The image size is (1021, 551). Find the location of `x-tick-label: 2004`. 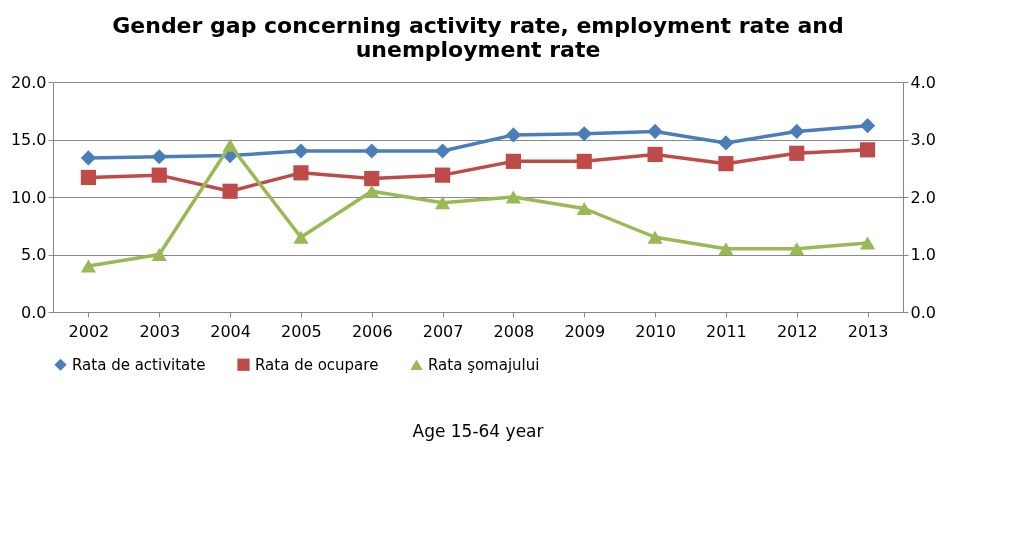

x-tick-label: 2004 is located at coordinates (230, 331).